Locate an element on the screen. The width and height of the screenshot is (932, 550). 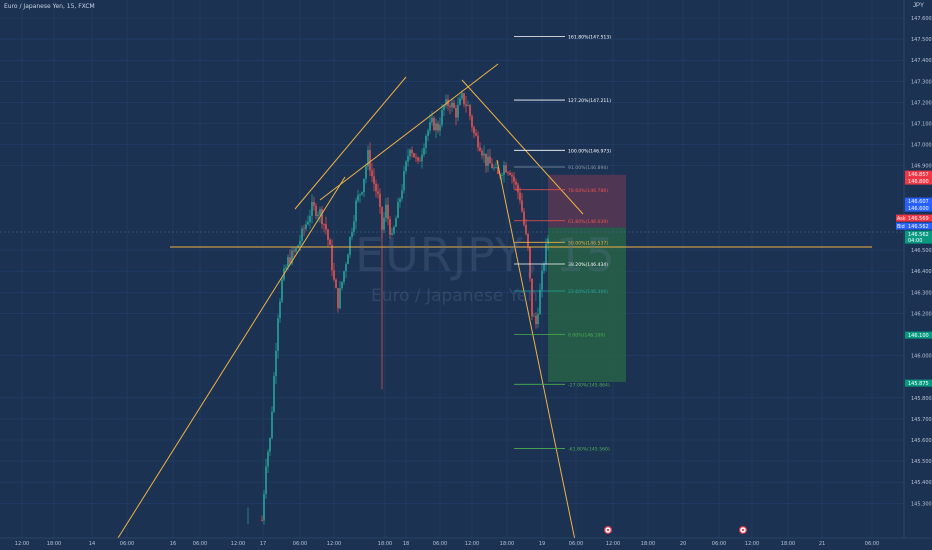
price-tick-label: 145.600 is located at coordinates (921, 441).